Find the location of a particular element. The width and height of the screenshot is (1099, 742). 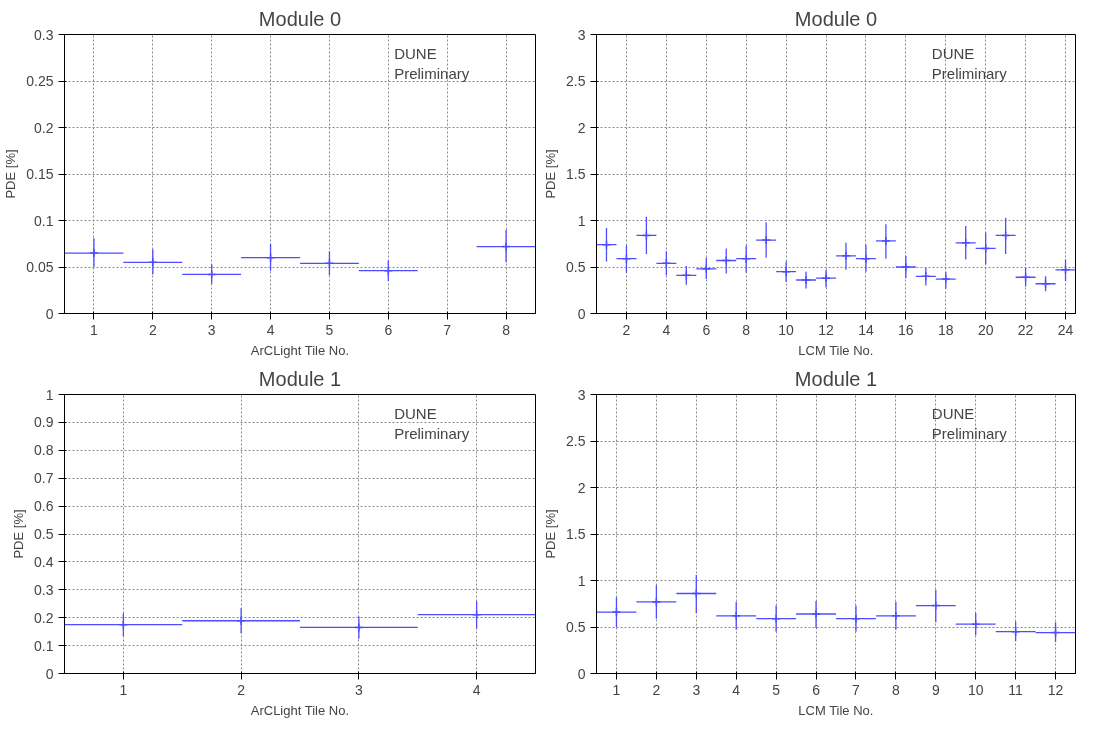

y-tick-label: 0.25 is located at coordinates (40, 81).